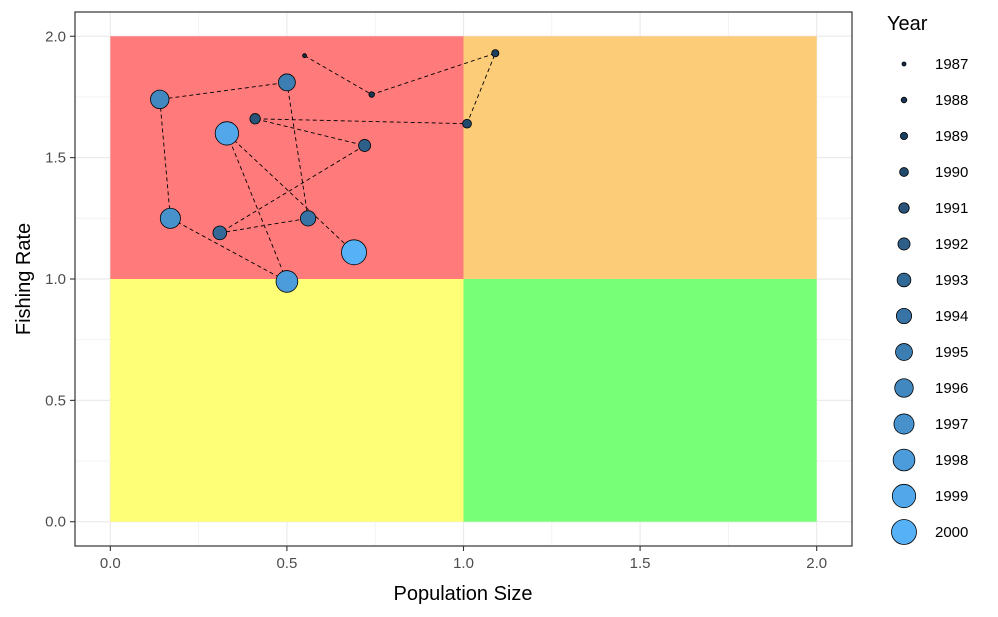  Describe the element at coordinates (951, 460) in the screenshot. I see `legend-label-1998: 1998` at that location.